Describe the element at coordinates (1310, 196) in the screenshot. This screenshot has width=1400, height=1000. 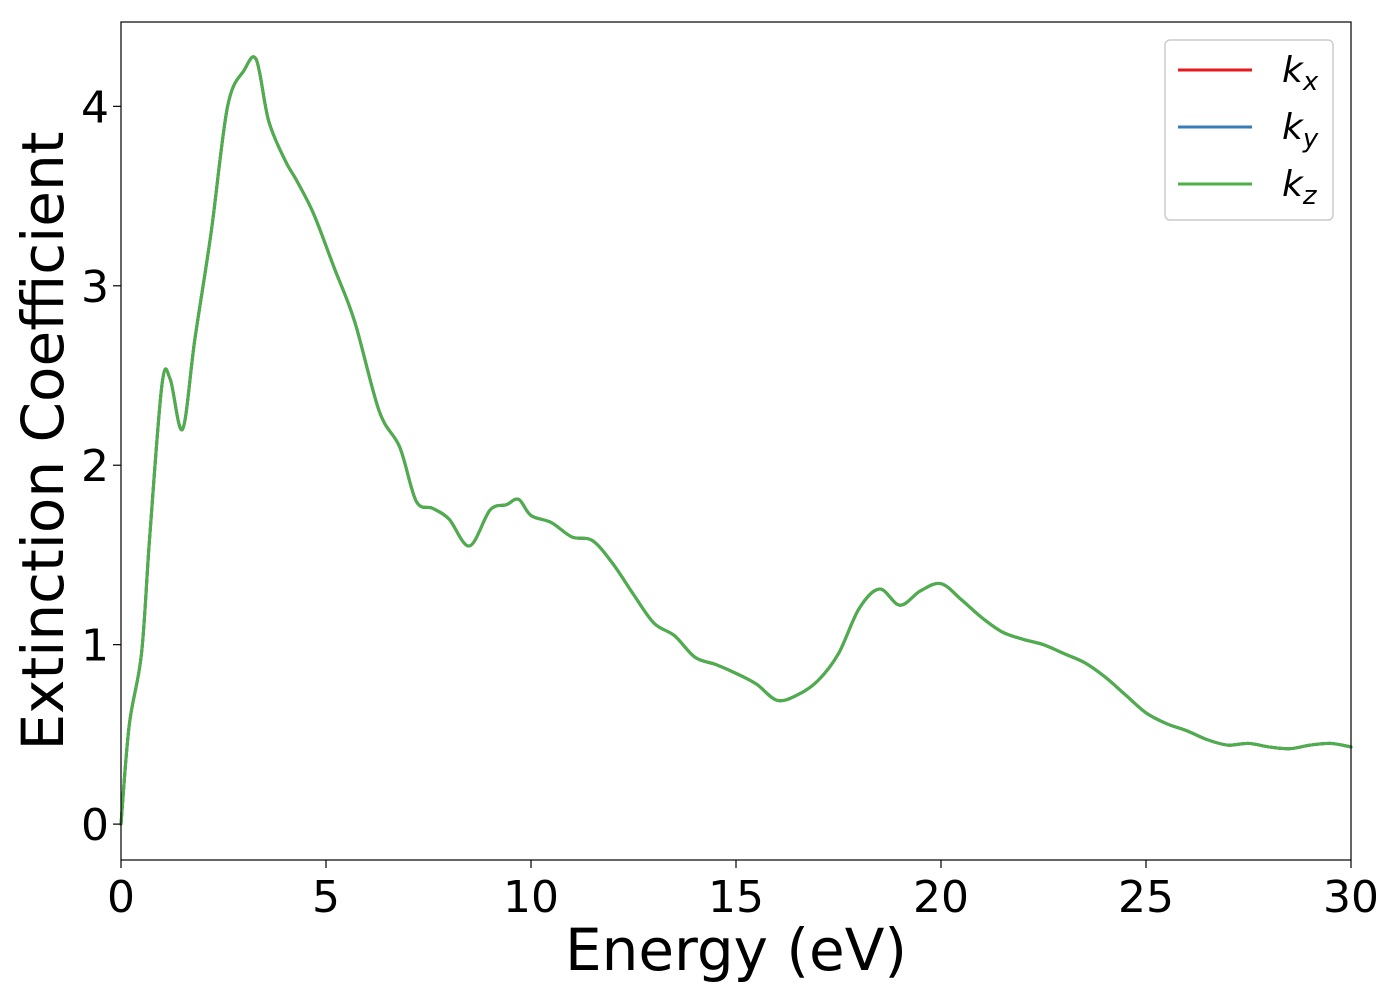
I see `legend-label-subscript: z` at that location.